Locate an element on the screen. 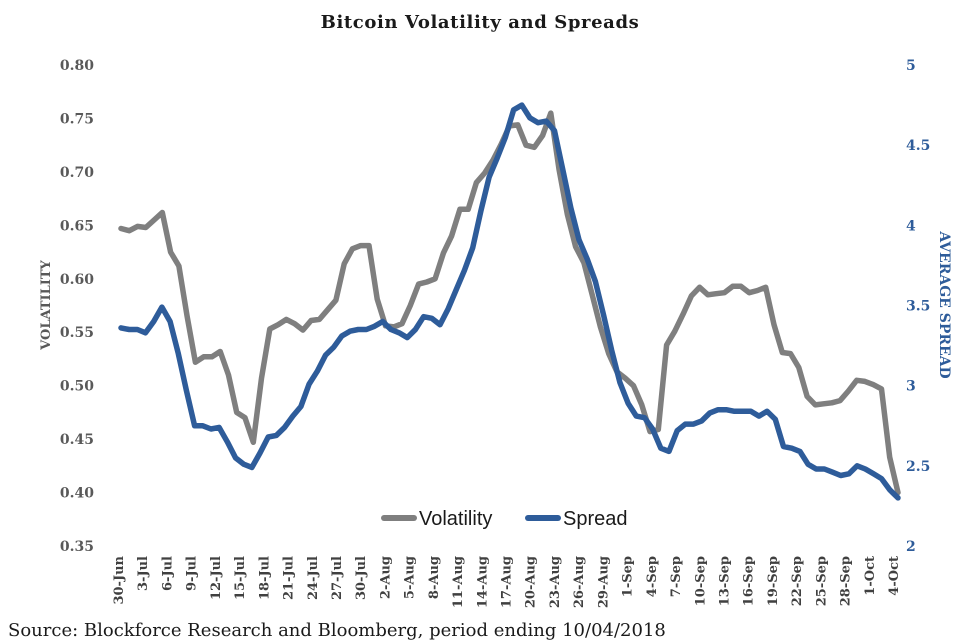 The image size is (960, 644). x-tick-label: 26-Aug is located at coordinates (579, 582).